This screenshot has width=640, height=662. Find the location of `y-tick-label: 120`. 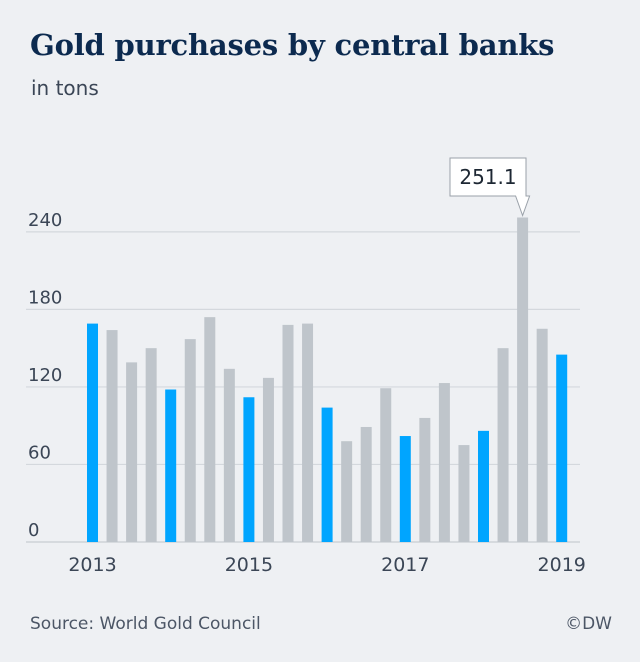

y-tick-label: 120 is located at coordinates (45, 375).